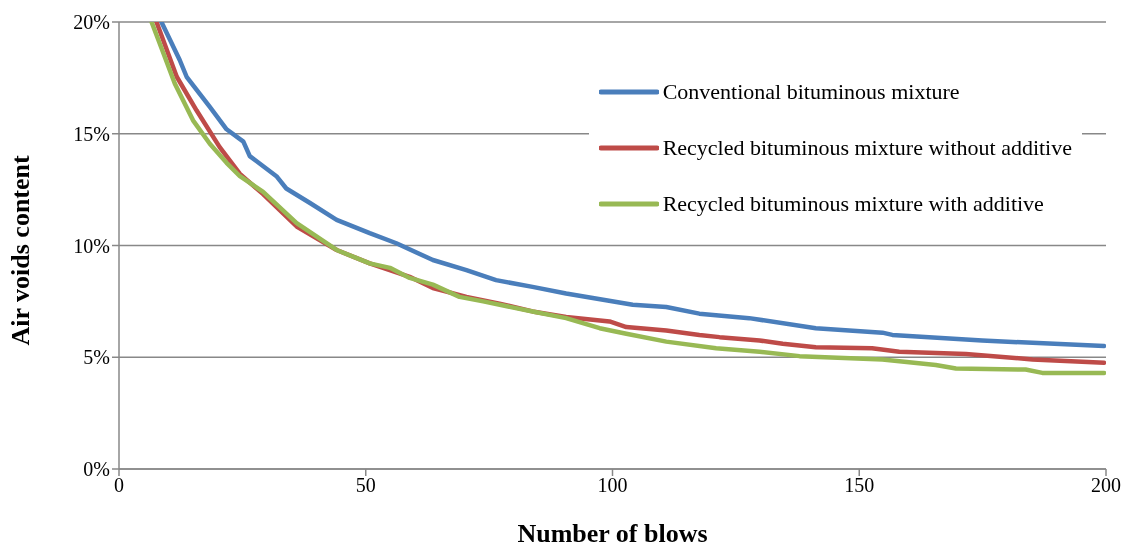 The height and width of the screenshot is (552, 1130). Describe the element at coordinates (612, 485) in the screenshot. I see `x-tick-label: 100` at that location.